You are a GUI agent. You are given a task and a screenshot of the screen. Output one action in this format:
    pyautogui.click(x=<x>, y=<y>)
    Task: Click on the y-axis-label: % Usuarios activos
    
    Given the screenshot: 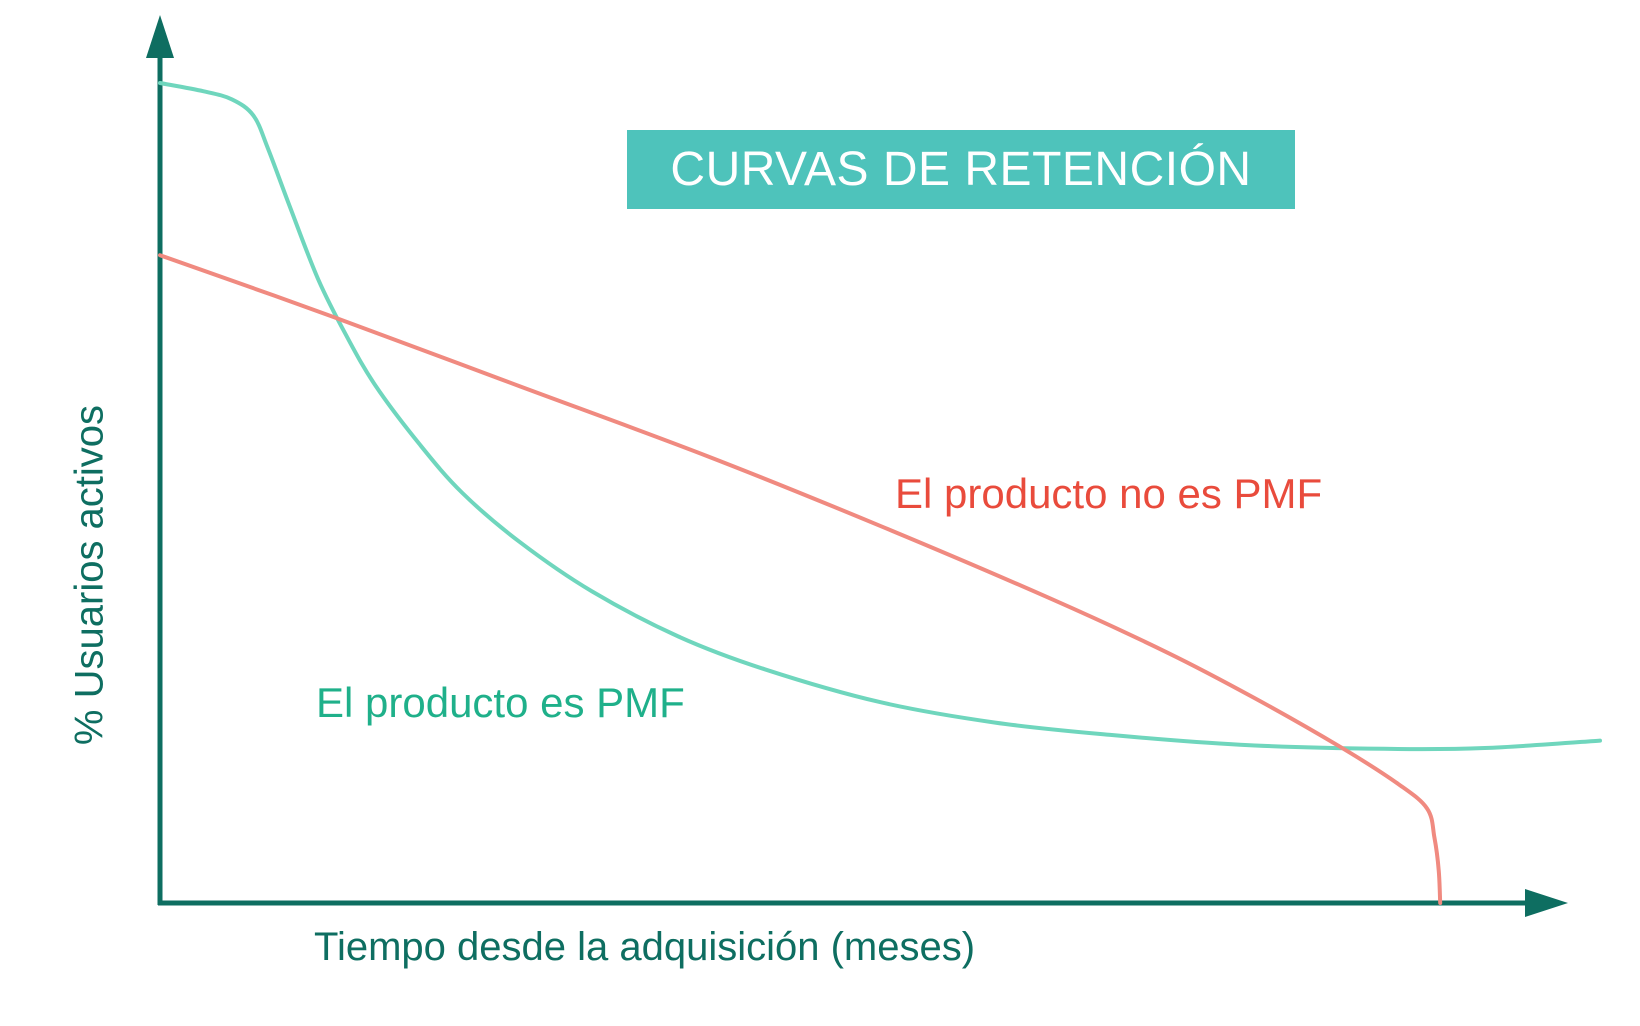 What is the action you would take?
    pyautogui.click(x=89, y=575)
    